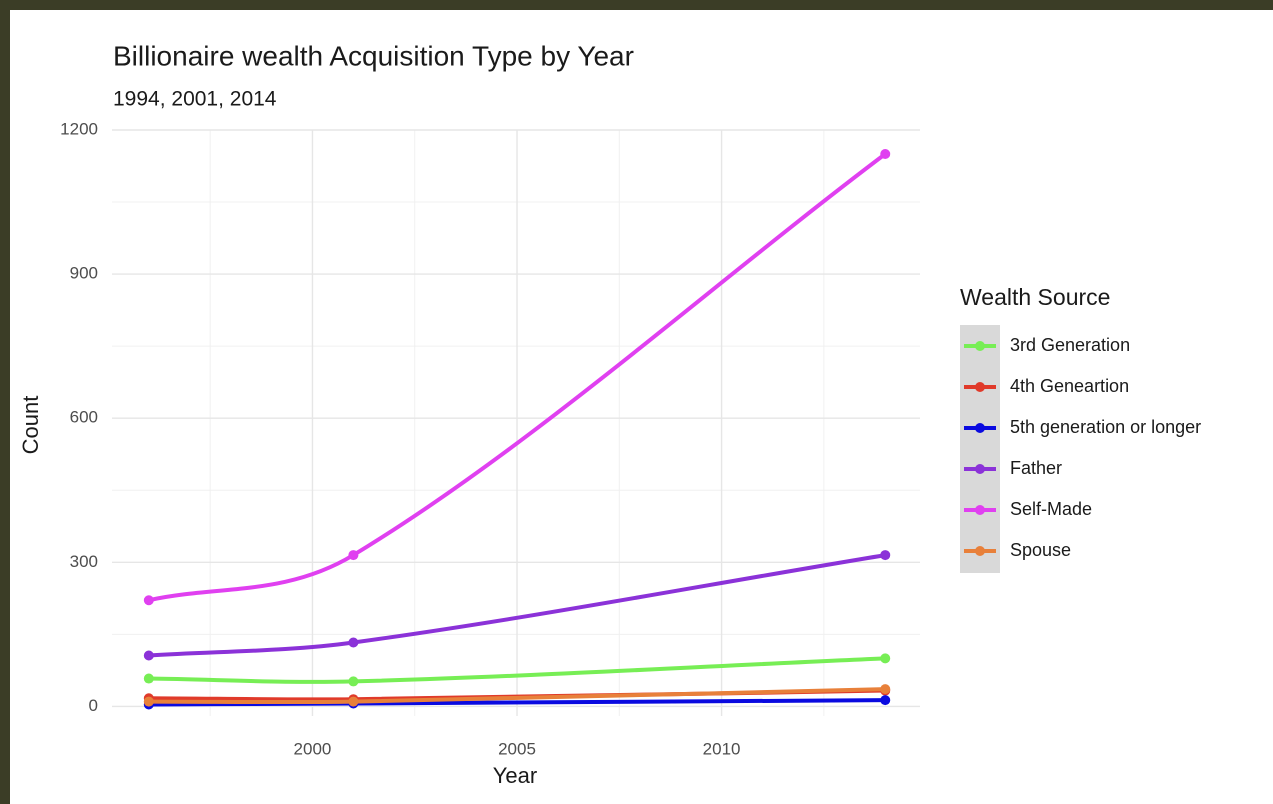  Describe the element at coordinates (722, 748) in the screenshot. I see `x-tick-label: 2010` at that location.